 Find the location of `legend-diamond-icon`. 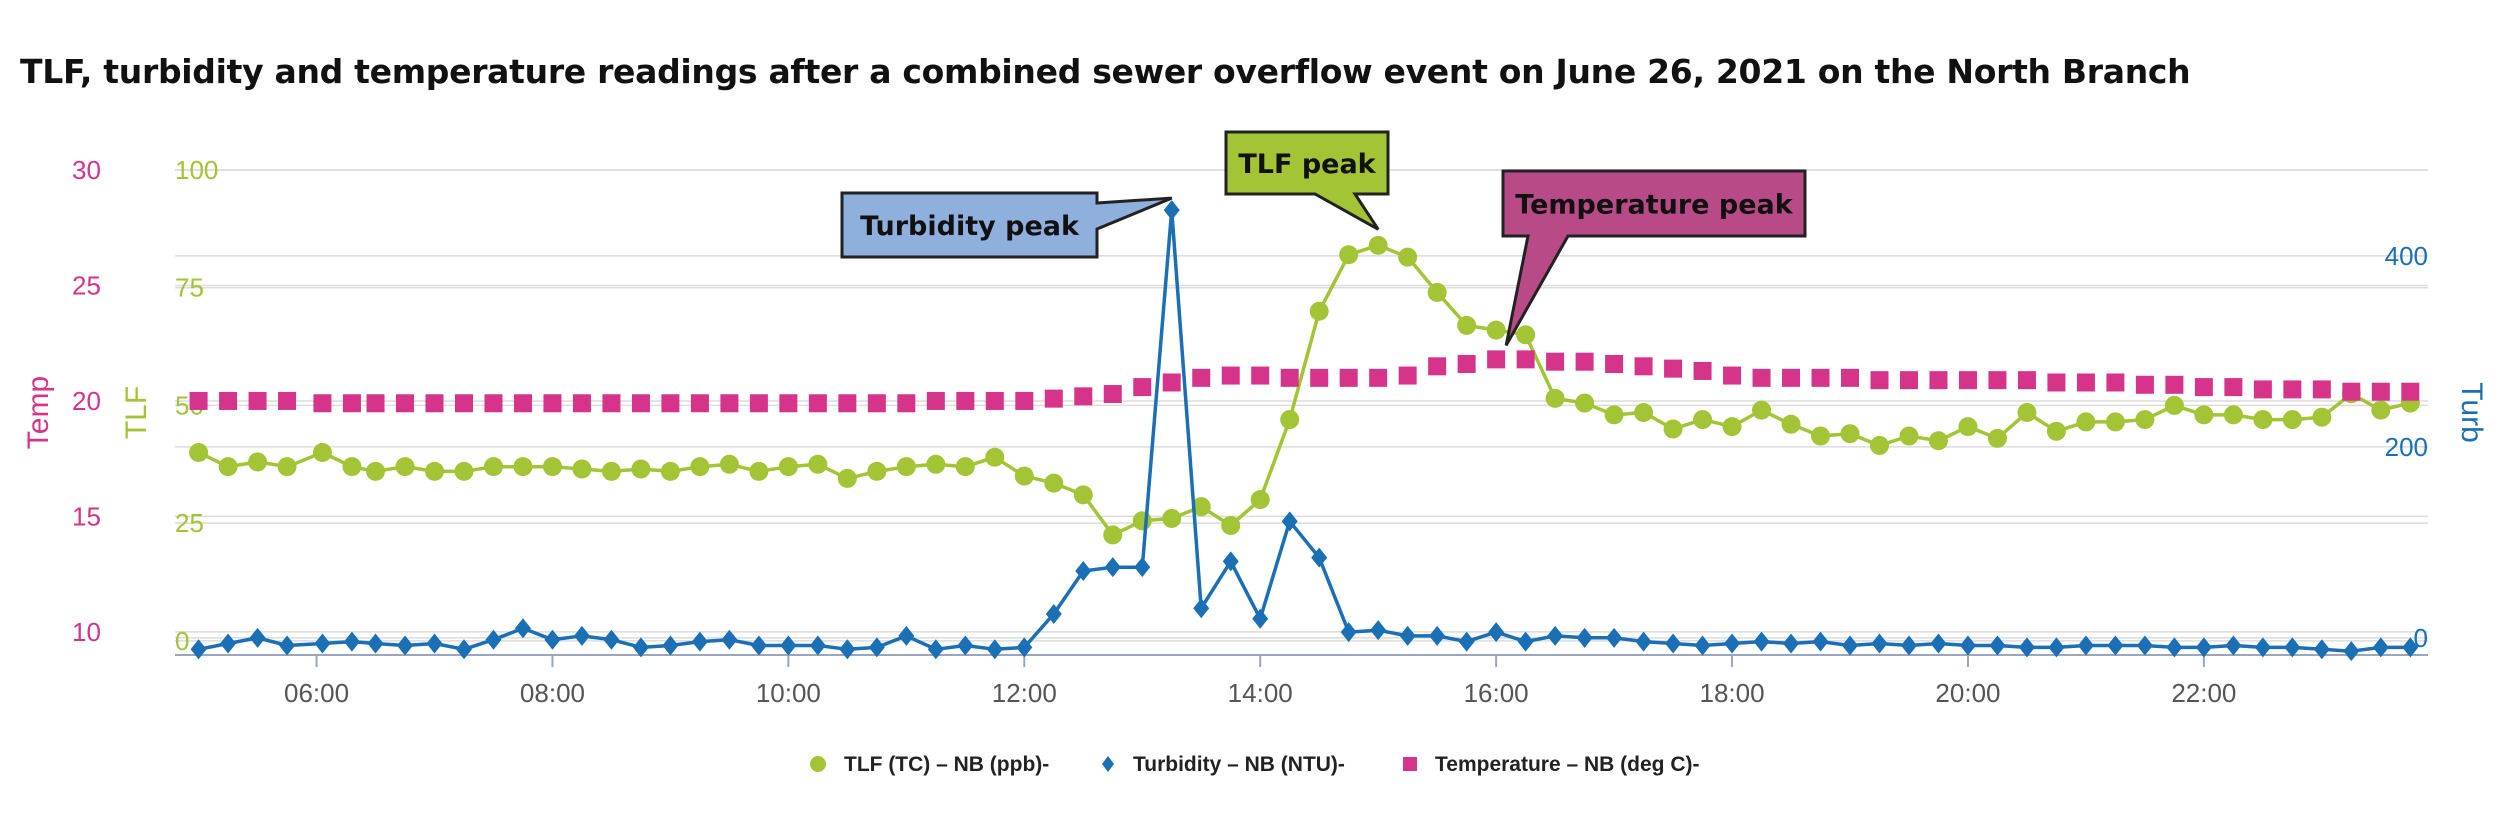

legend-diamond-icon is located at coordinates (1108, 764).